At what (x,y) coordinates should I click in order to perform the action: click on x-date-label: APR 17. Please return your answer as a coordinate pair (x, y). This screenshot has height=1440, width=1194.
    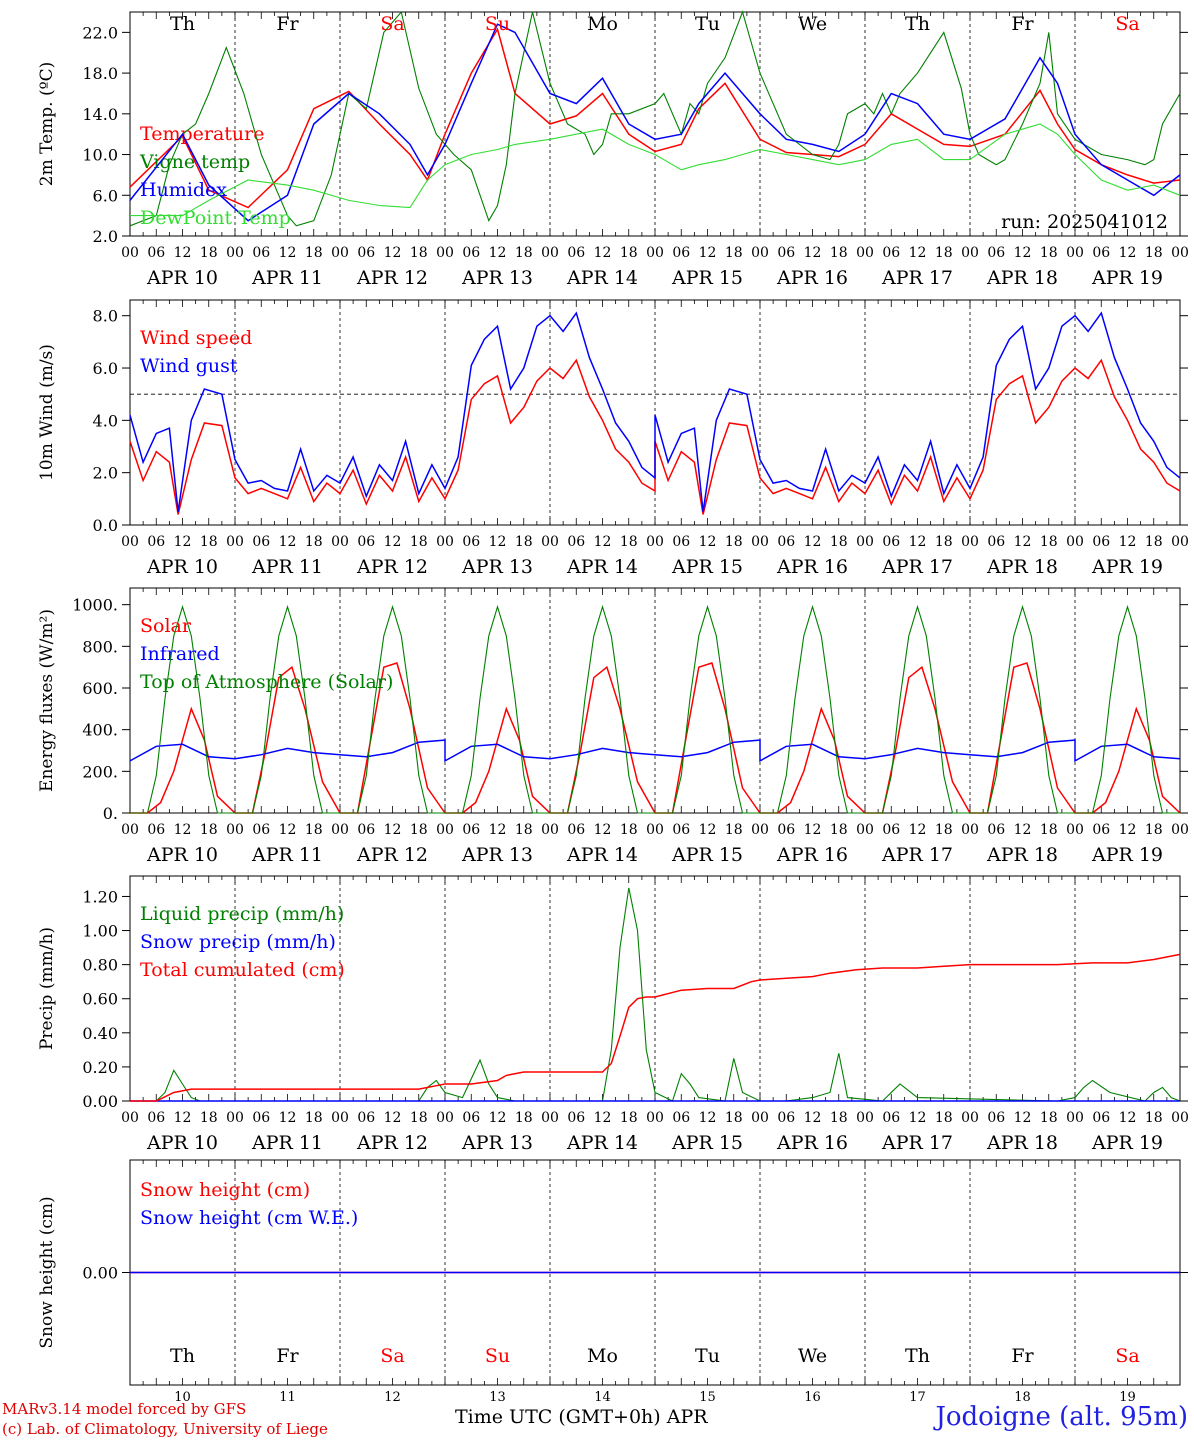
    Looking at the image, I should click on (917, 278).